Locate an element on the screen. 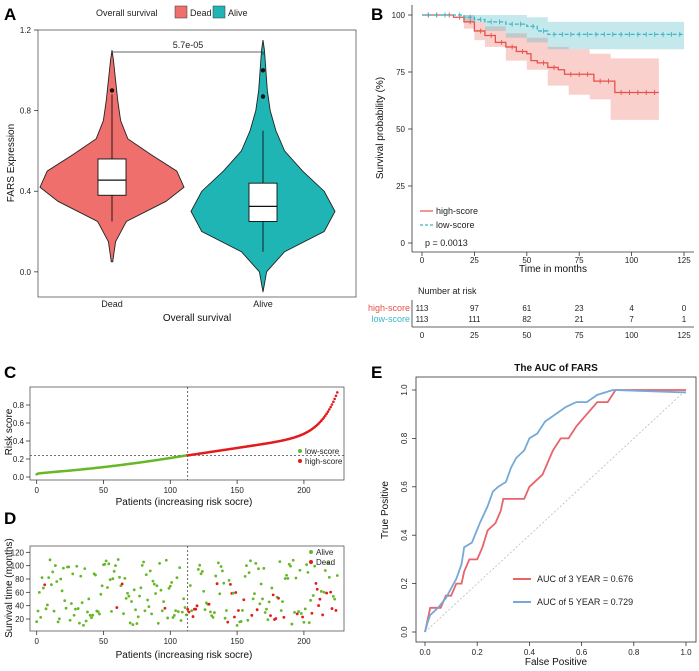 This screenshot has width=699, height=671. roc-x-tick-label: 0.6 is located at coordinates (582, 652).